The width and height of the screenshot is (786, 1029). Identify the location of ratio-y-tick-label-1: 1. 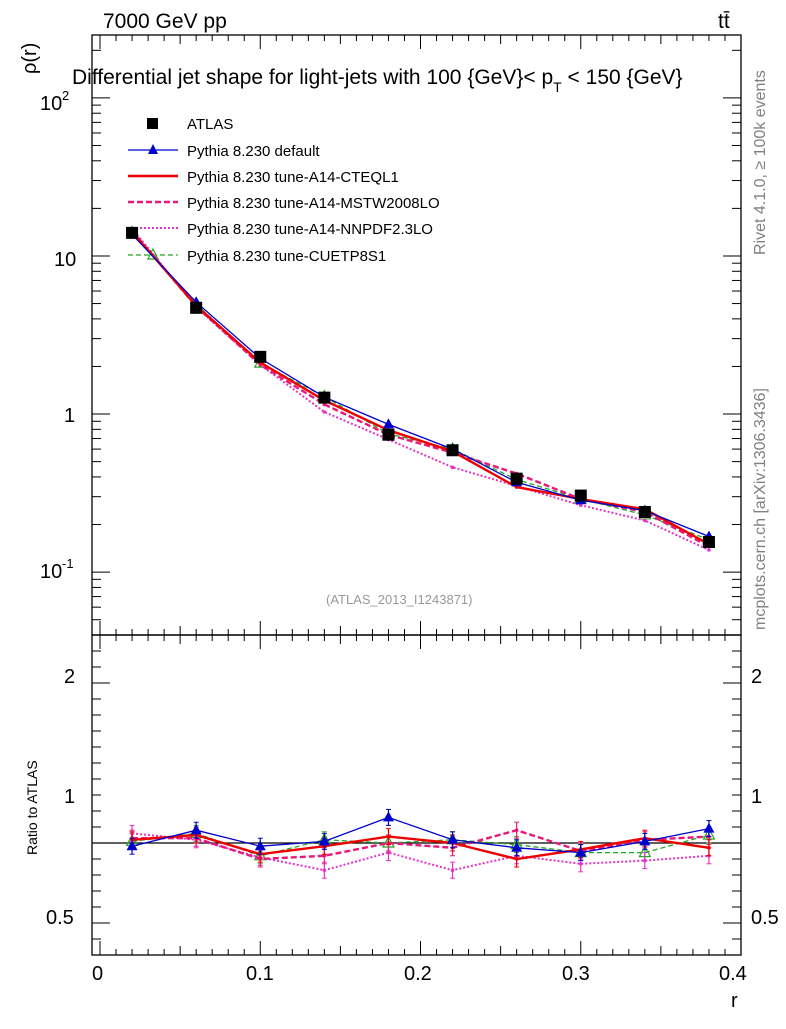
(69, 797).